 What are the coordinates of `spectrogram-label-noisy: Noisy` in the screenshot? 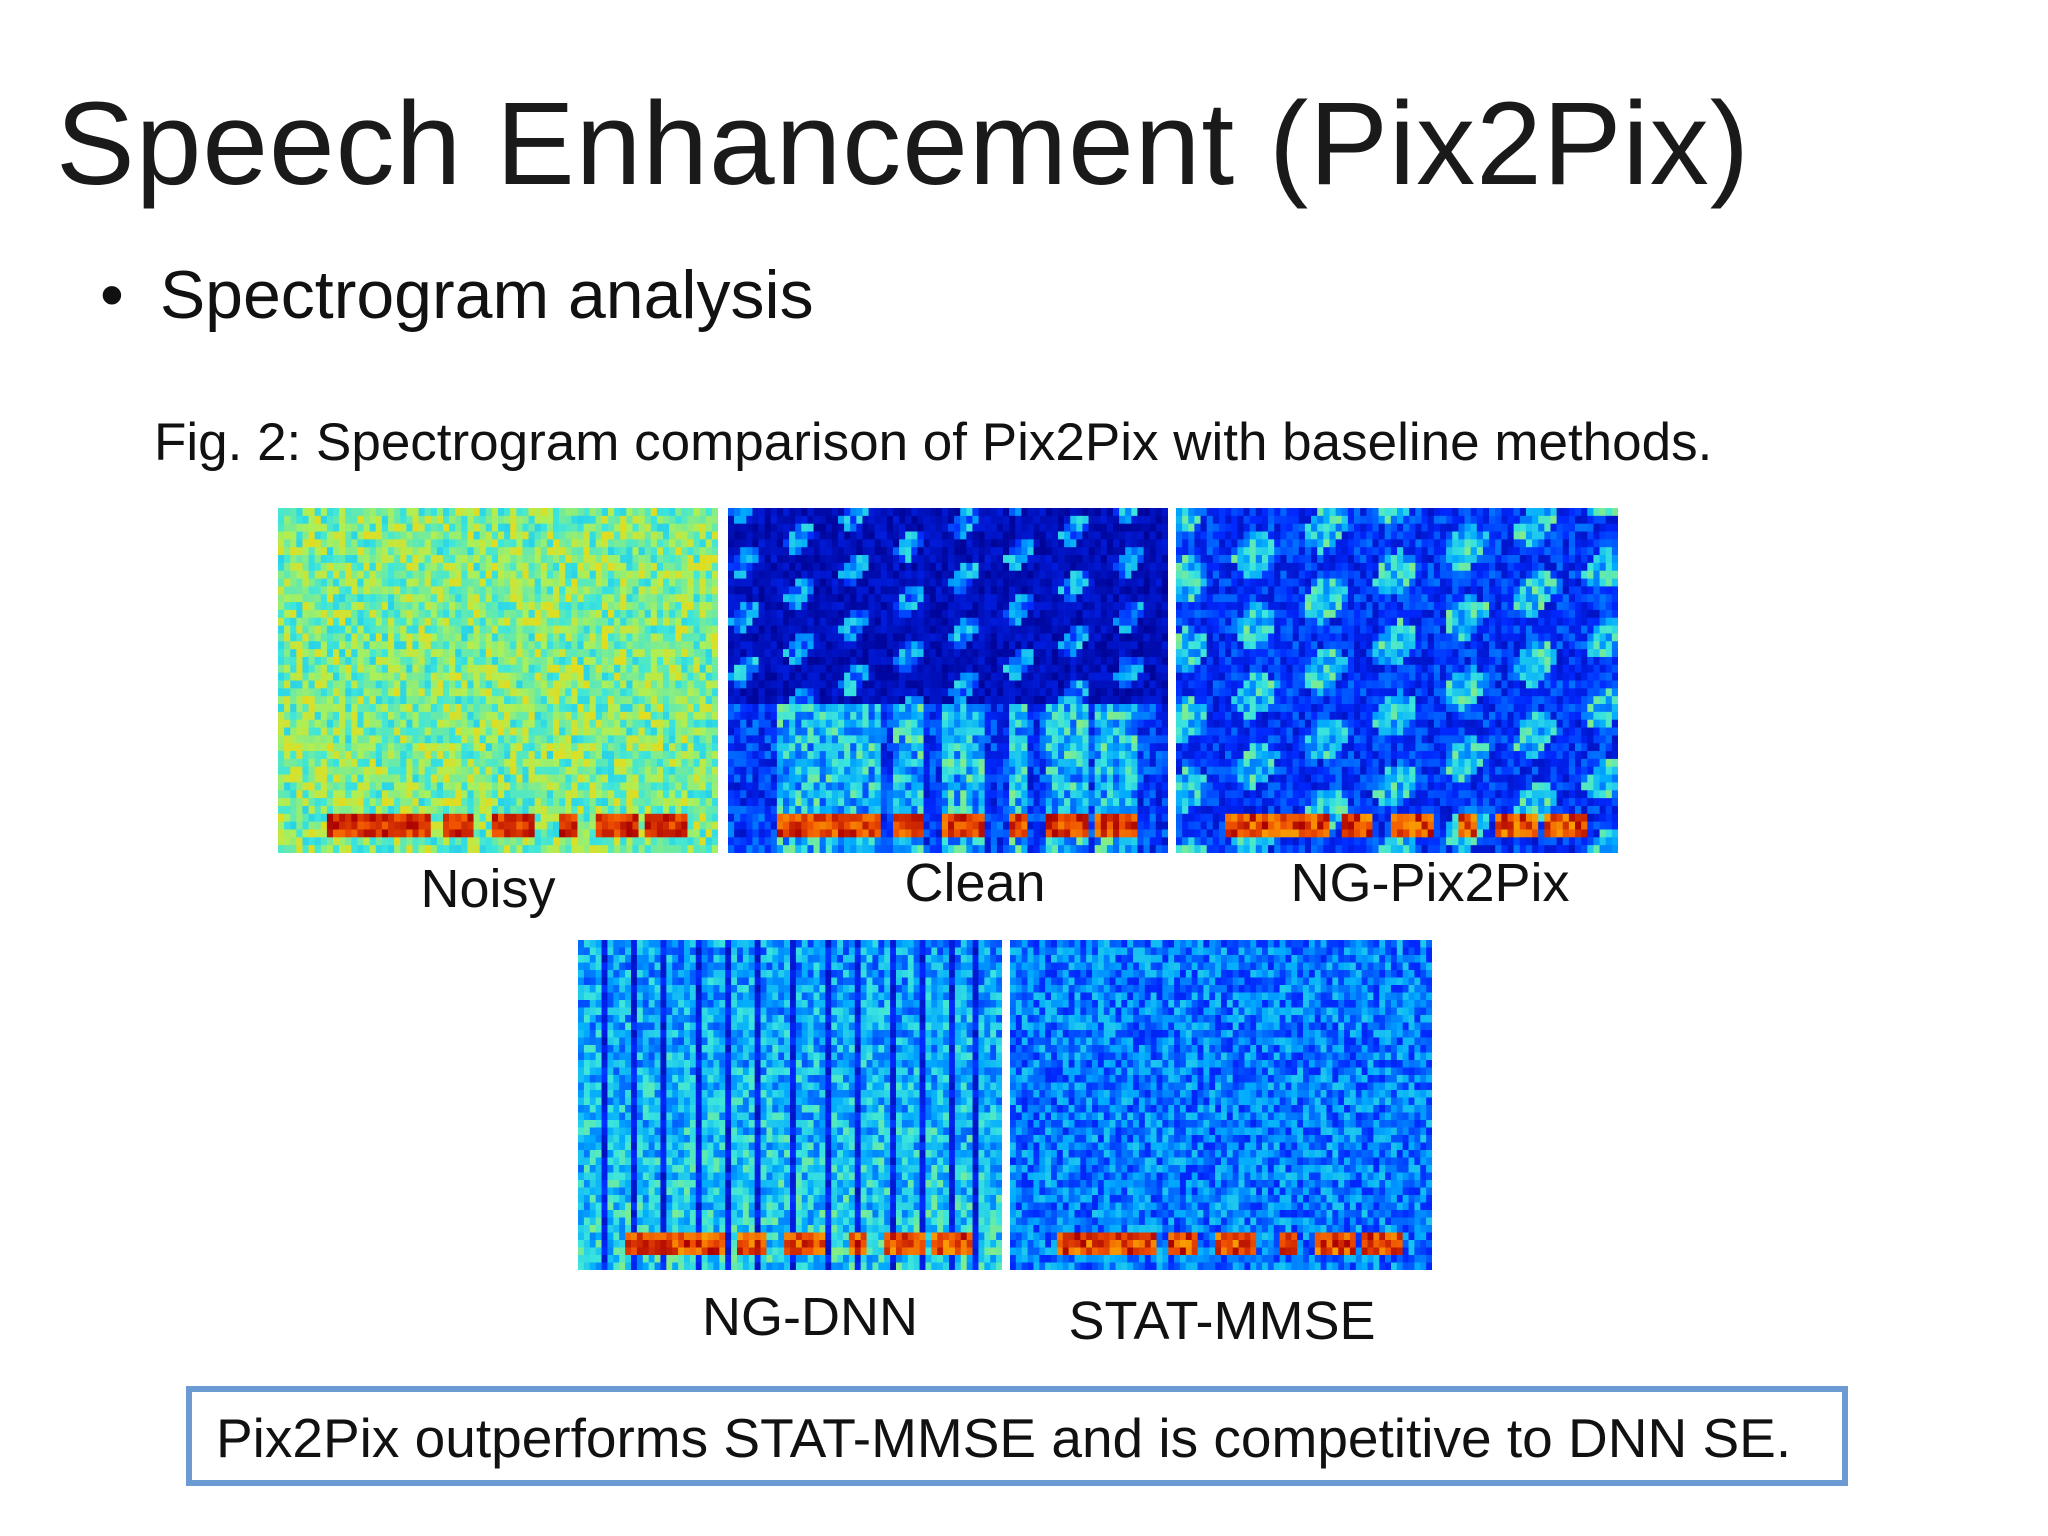 It's located at (488, 889).